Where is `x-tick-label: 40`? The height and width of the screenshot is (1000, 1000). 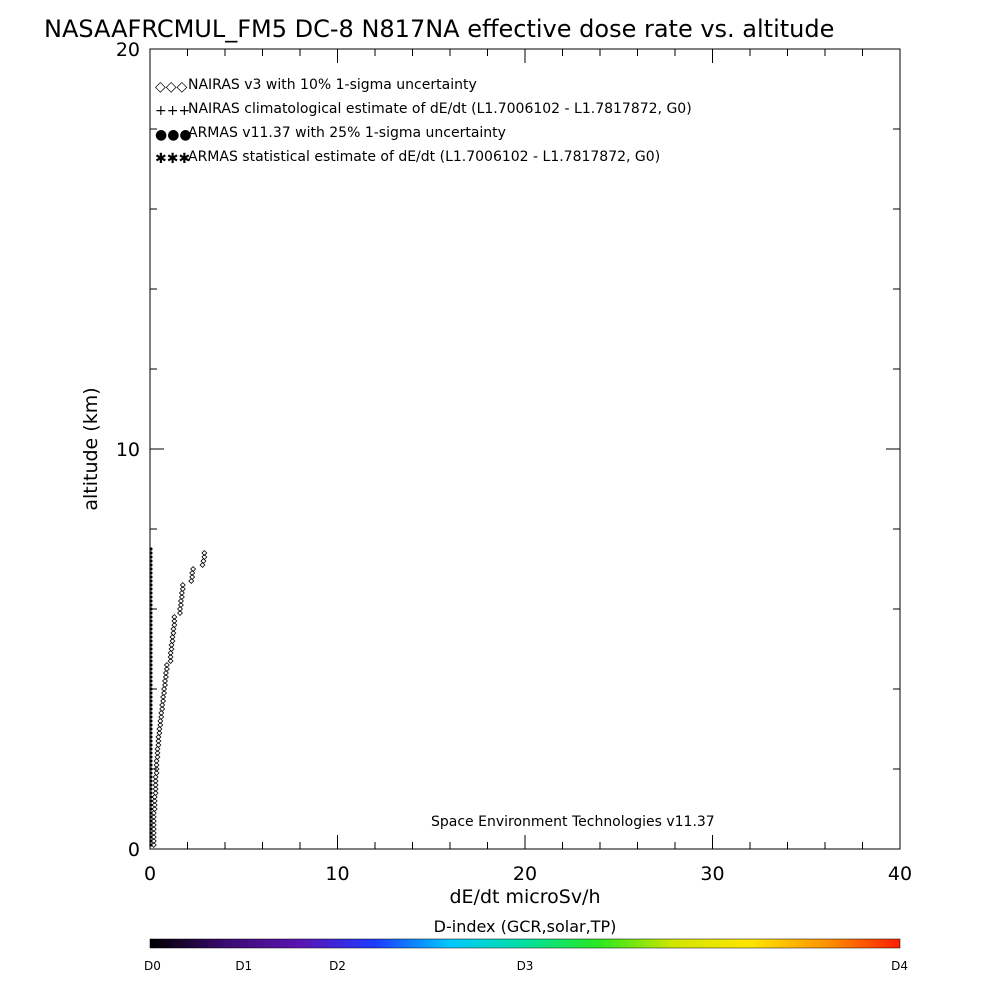 x-tick-label: 40 is located at coordinates (900, 874).